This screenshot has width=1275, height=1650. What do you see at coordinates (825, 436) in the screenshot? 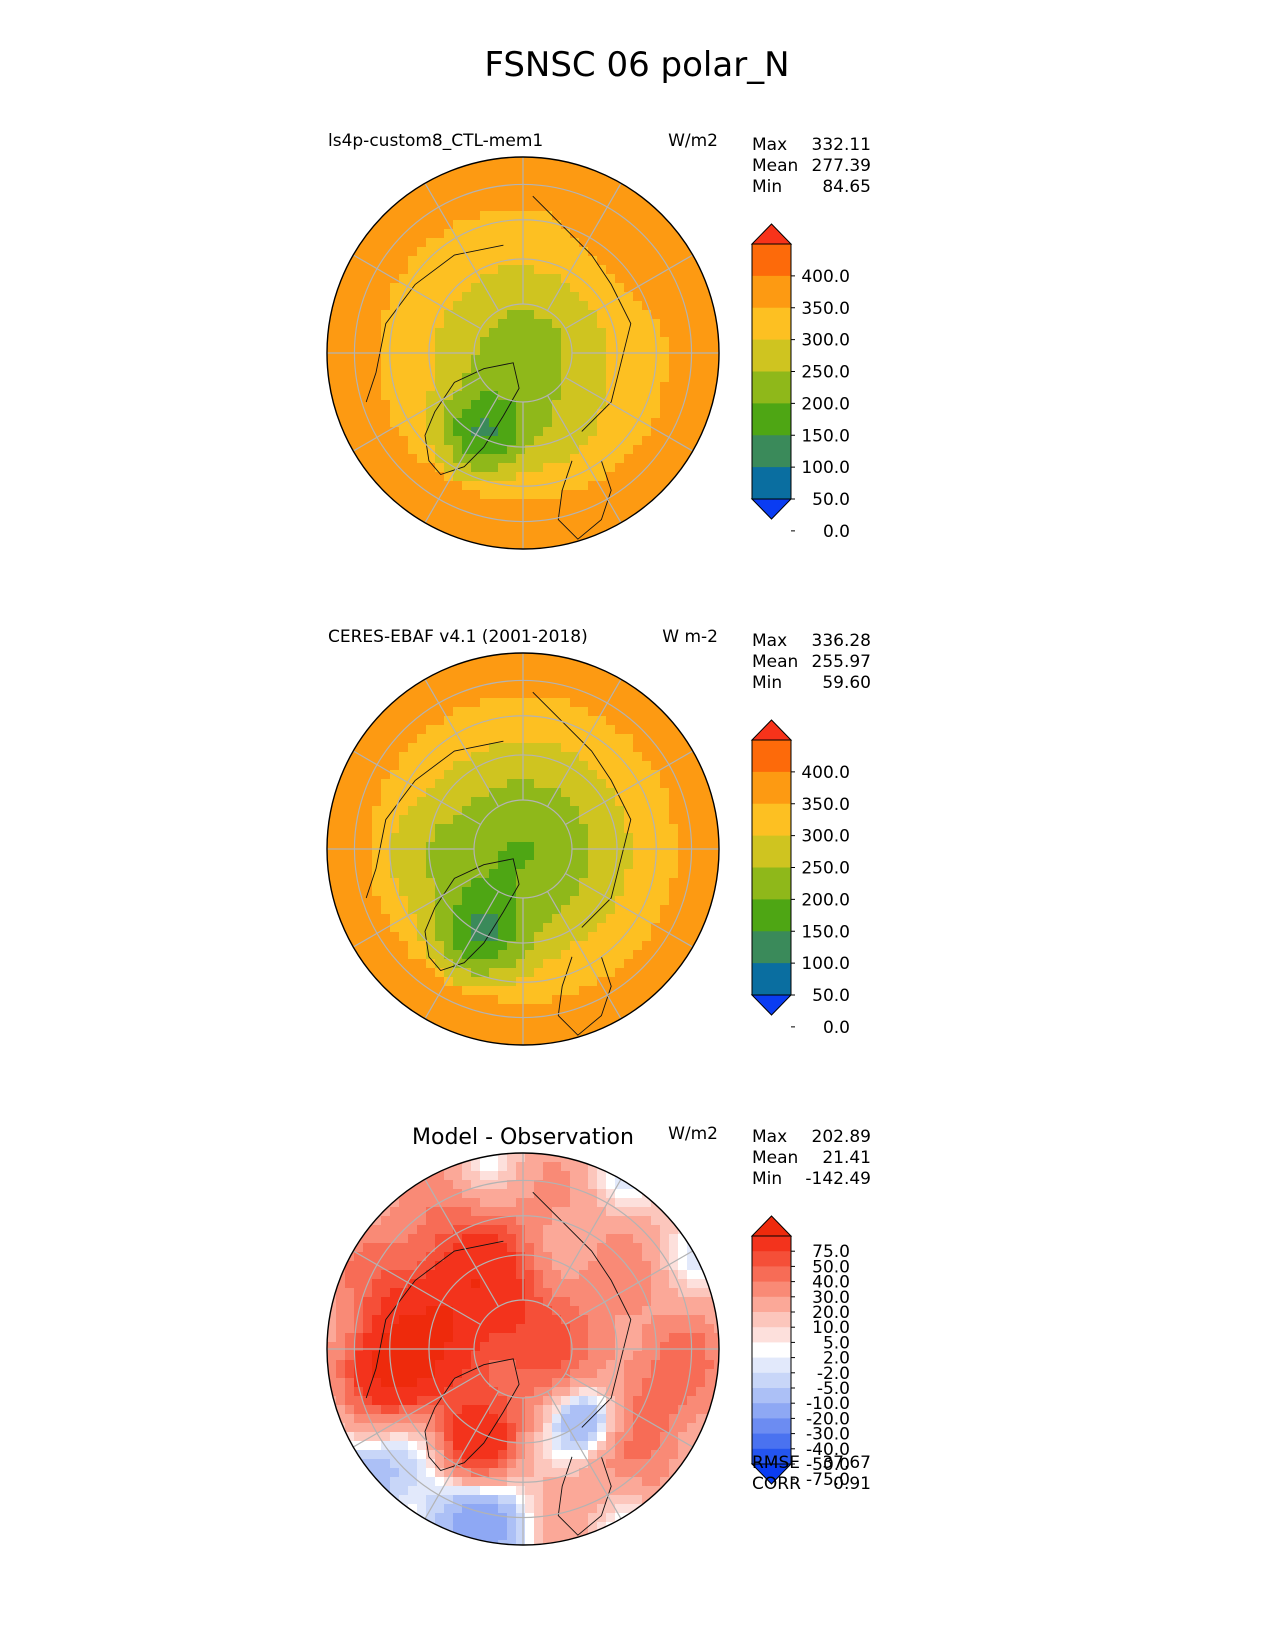
I see `colorbar-tick-label: 150.0` at bounding box center [825, 436].